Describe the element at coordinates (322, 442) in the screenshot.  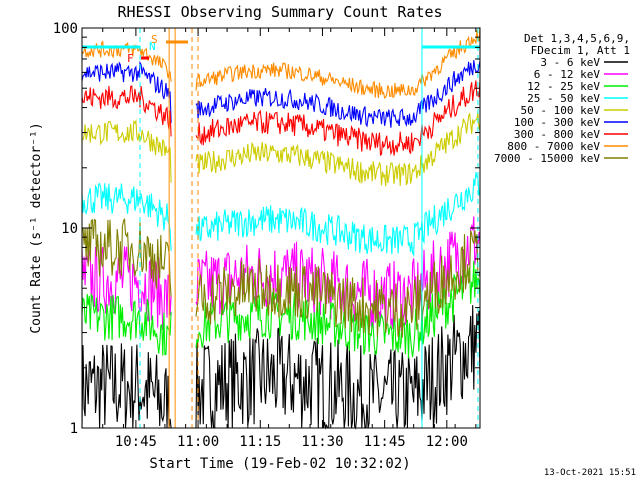
I see `x-tick-label: 11:30` at that location.